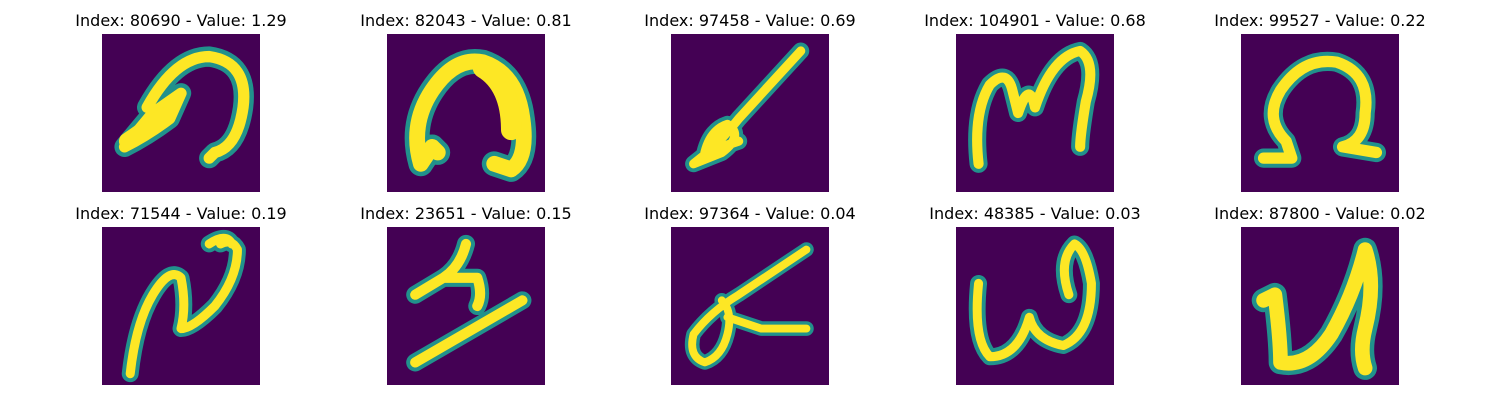 This screenshot has height=400, width=1500. What do you see at coordinates (750, 213) in the screenshot?
I see `panel-title: Index: 97364 - Value: 0.04` at bounding box center [750, 213].